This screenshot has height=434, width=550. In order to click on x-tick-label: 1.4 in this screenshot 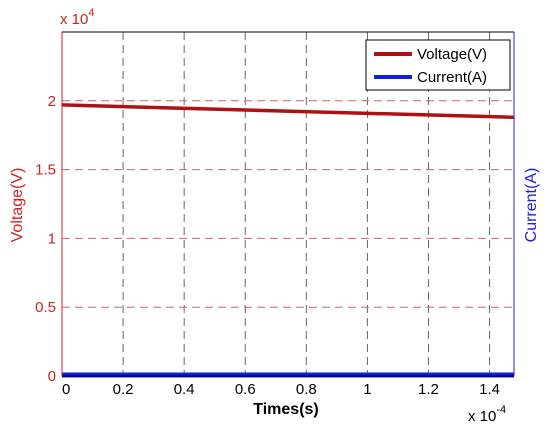, I will do `click(489, 389)`.